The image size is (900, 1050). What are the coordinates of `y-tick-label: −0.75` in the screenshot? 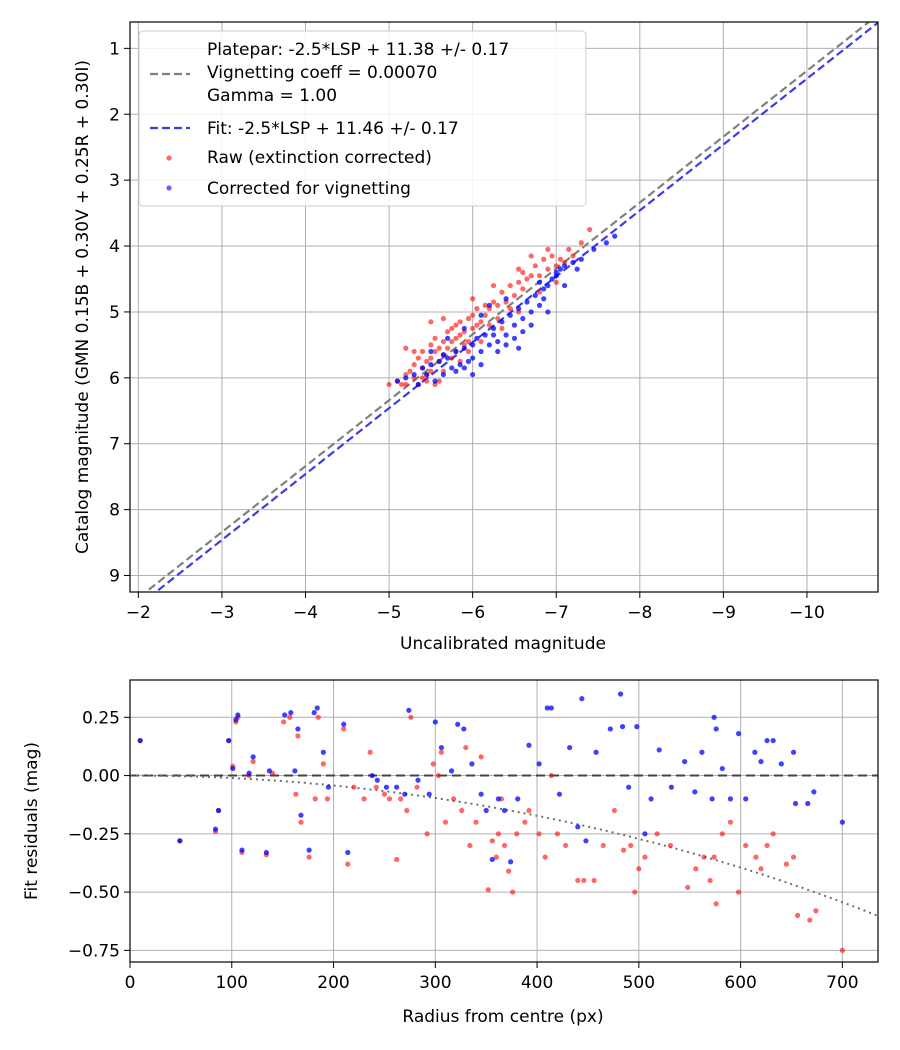 It's located at (94, 951).